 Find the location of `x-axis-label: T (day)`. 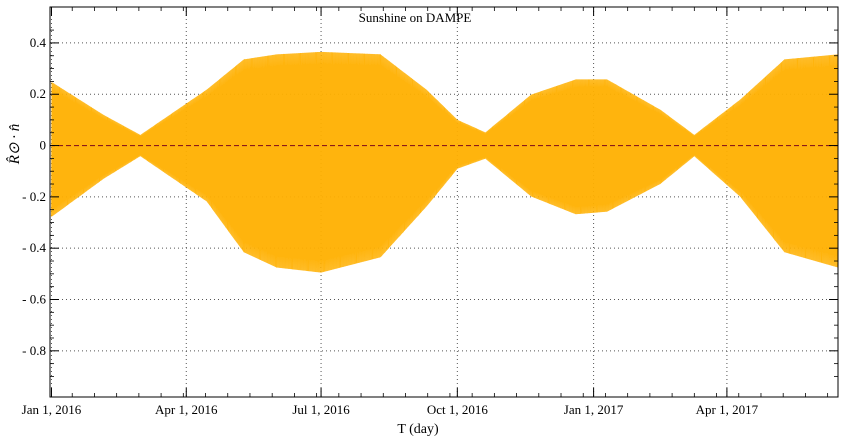

x-axis-label: T (day) is located at coordinates (418, 429).